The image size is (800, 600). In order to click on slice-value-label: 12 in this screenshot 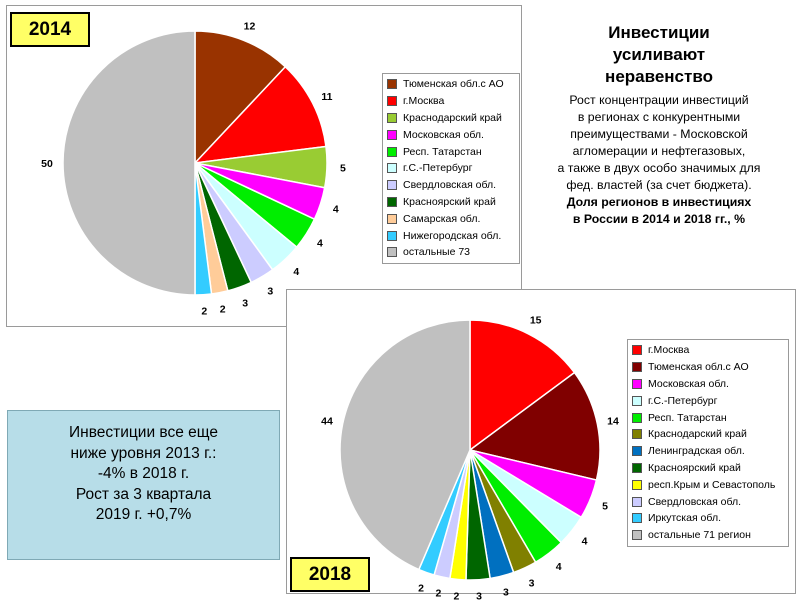, I will do `click(250, 26)`.